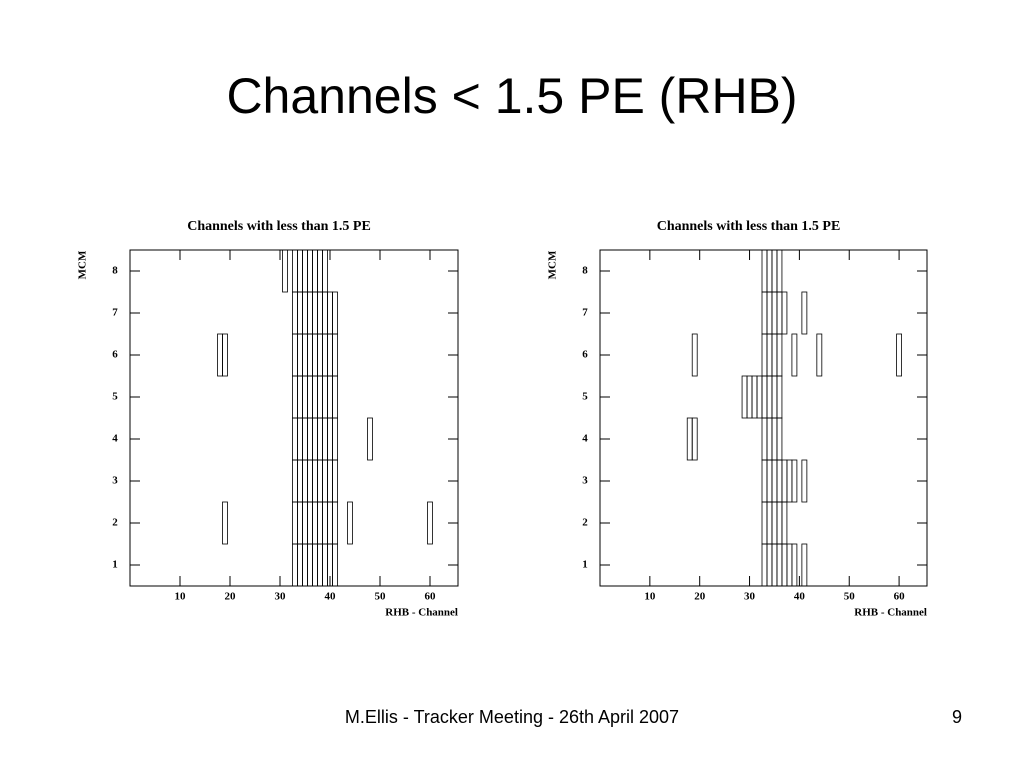 Image resolution: width=1024 pixels, height=773 pixels. What do you see at coordinates (115, 523) in the screenshot?
I see `y-tick-label: 2` at bounding box center [115, 523].